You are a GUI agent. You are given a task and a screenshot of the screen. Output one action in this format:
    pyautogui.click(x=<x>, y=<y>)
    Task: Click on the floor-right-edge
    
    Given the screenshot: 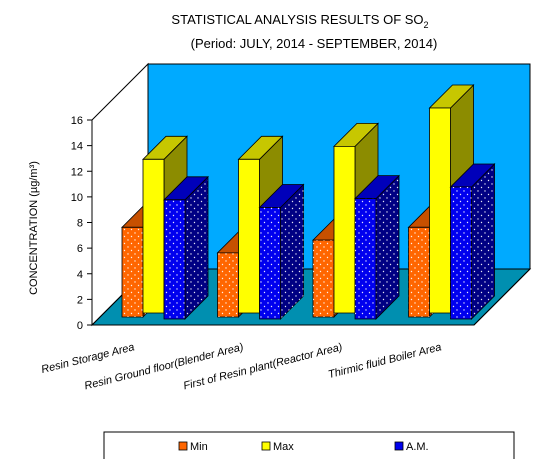 What is the action you would take?
    pyautogui.click(x=502, y=297)
    